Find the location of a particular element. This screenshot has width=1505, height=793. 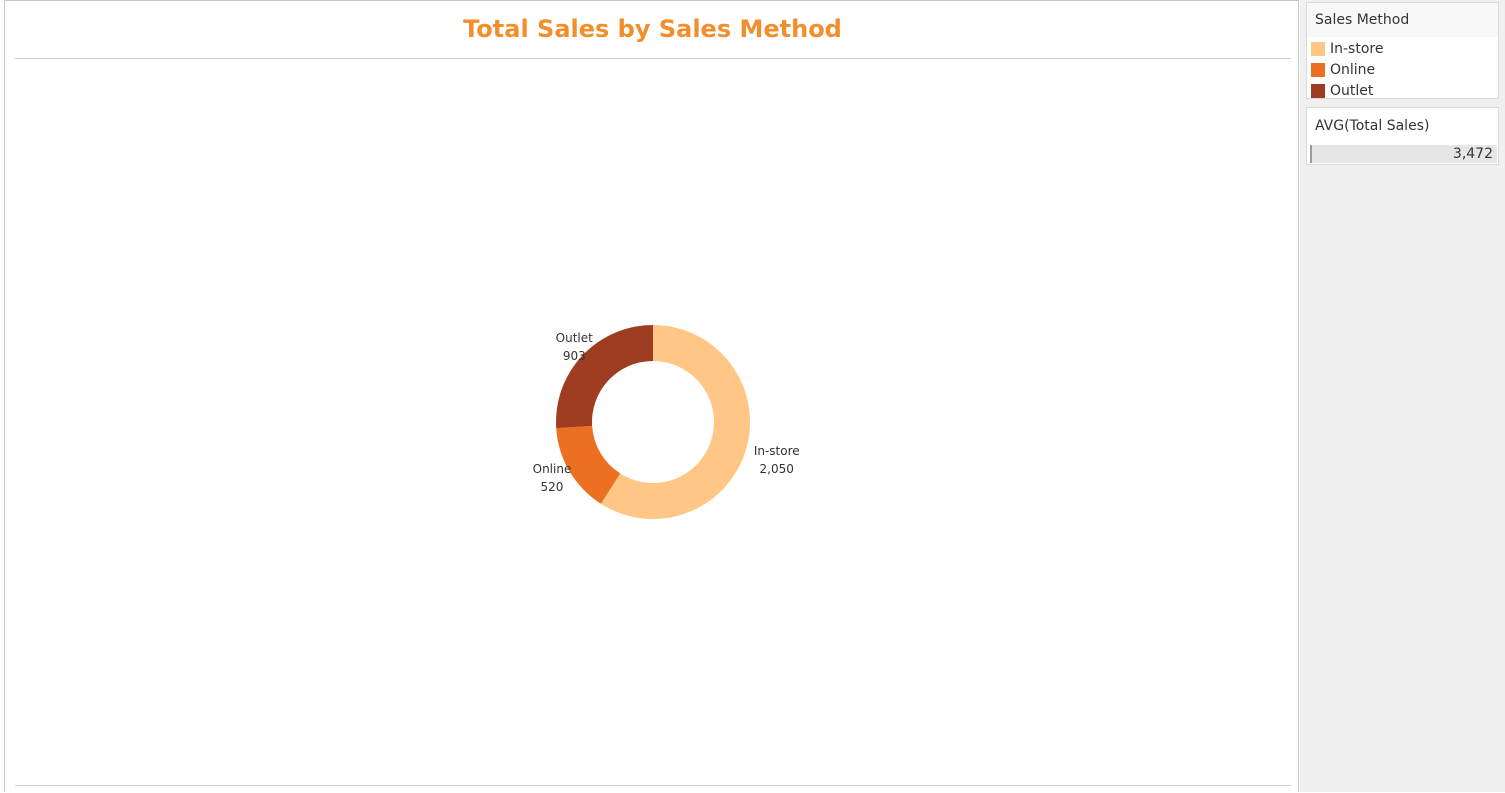

avg-value: 3,472 is located at coordinates (1472, 154).